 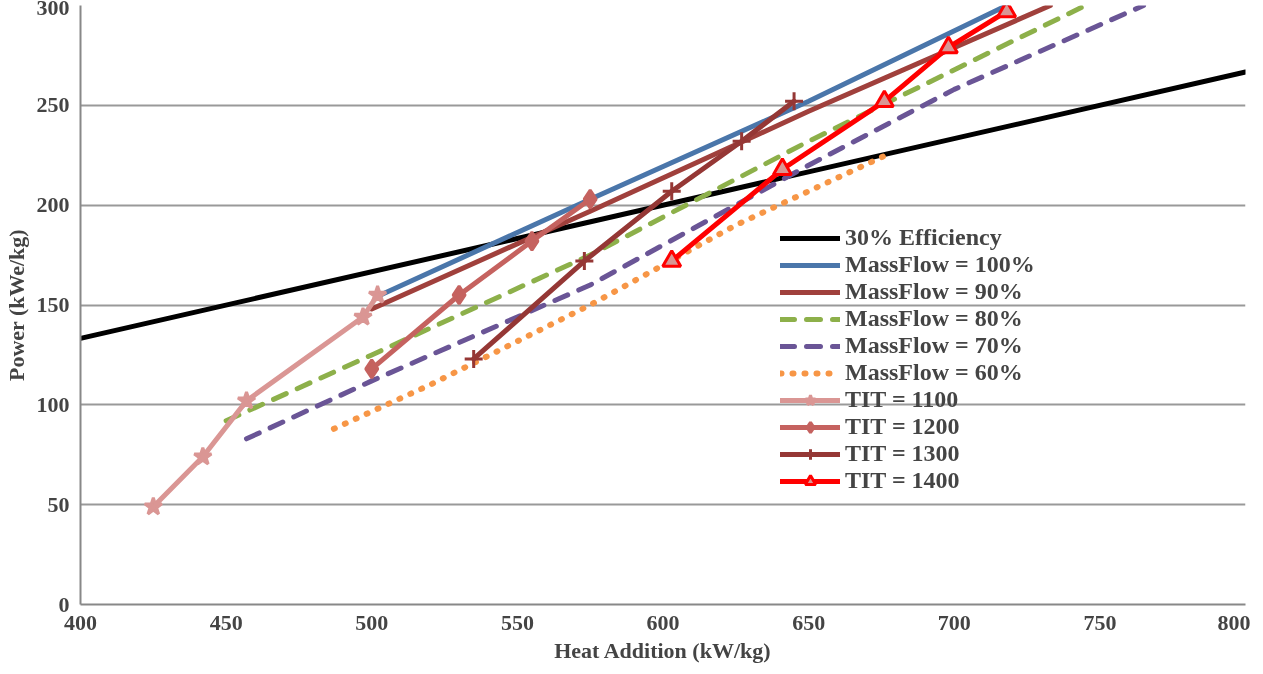 What do you see at coordinates (662, 650) in the screenshot?
I see `x-axis-title: Heat Addition (kW/kg)` at bounding box center [662, 650].